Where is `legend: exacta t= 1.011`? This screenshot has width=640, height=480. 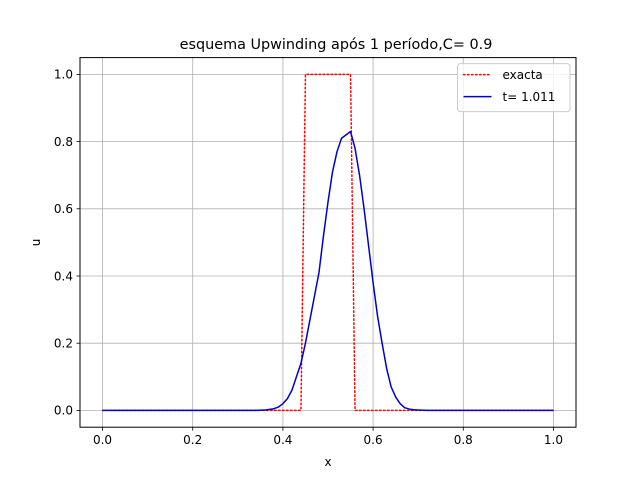
legend: exacta t= 1.011 is located at coordinates (514, 88).